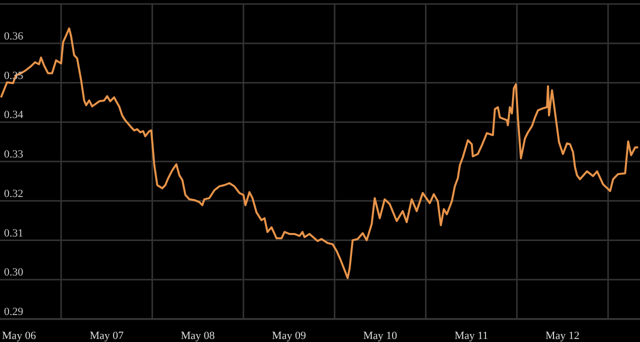 This screenshot has height=342, width=640. Describe the element at coordinates (14, 154) in the screenshot. I see `y-tick-label: 0.33` at that location.